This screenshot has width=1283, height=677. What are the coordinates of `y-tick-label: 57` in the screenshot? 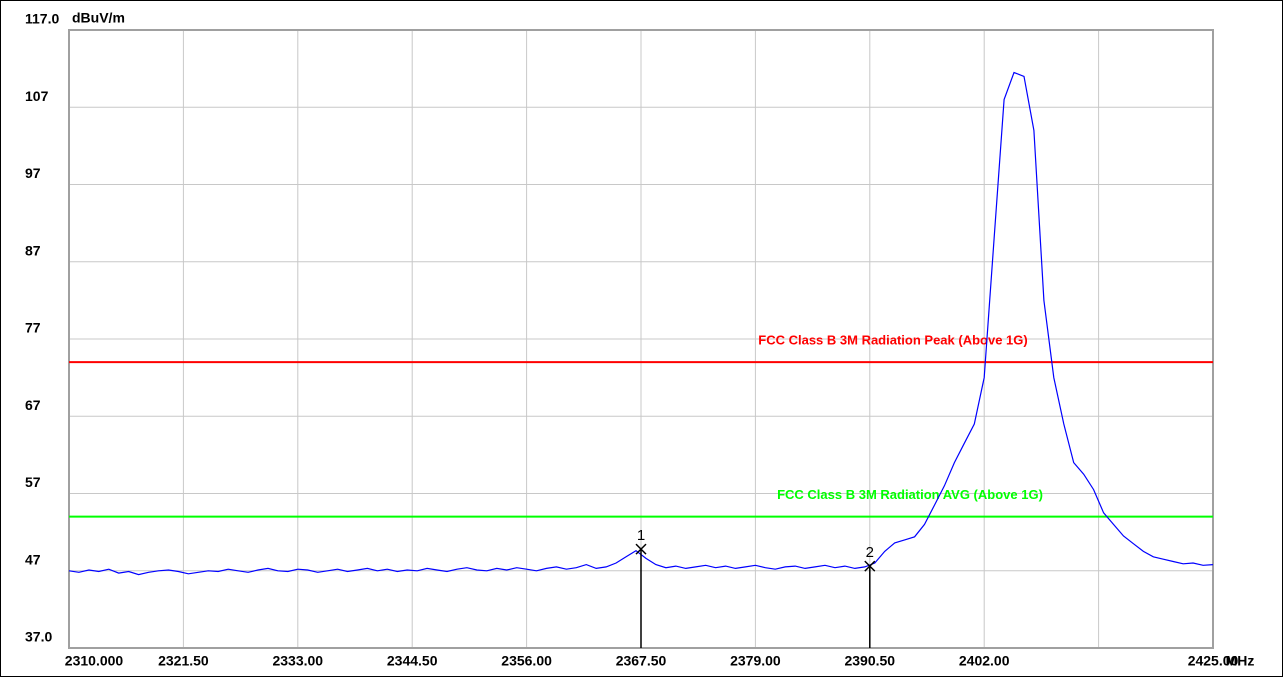 It's located at (33, 482).